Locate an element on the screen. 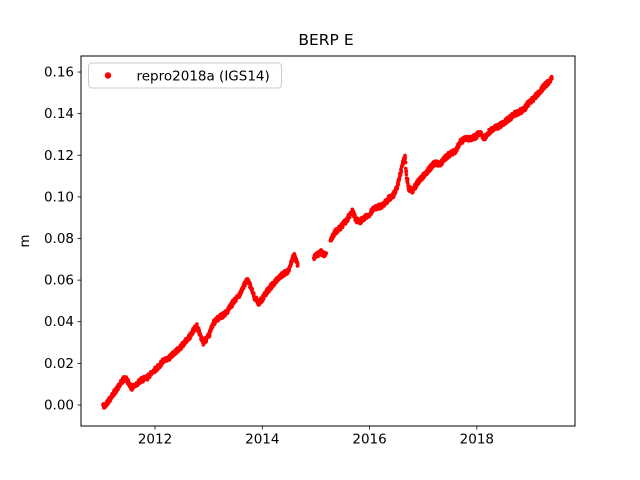 The image size is (640, 480). y-tick-label: 0.12 is located at coordinates (59, 156).